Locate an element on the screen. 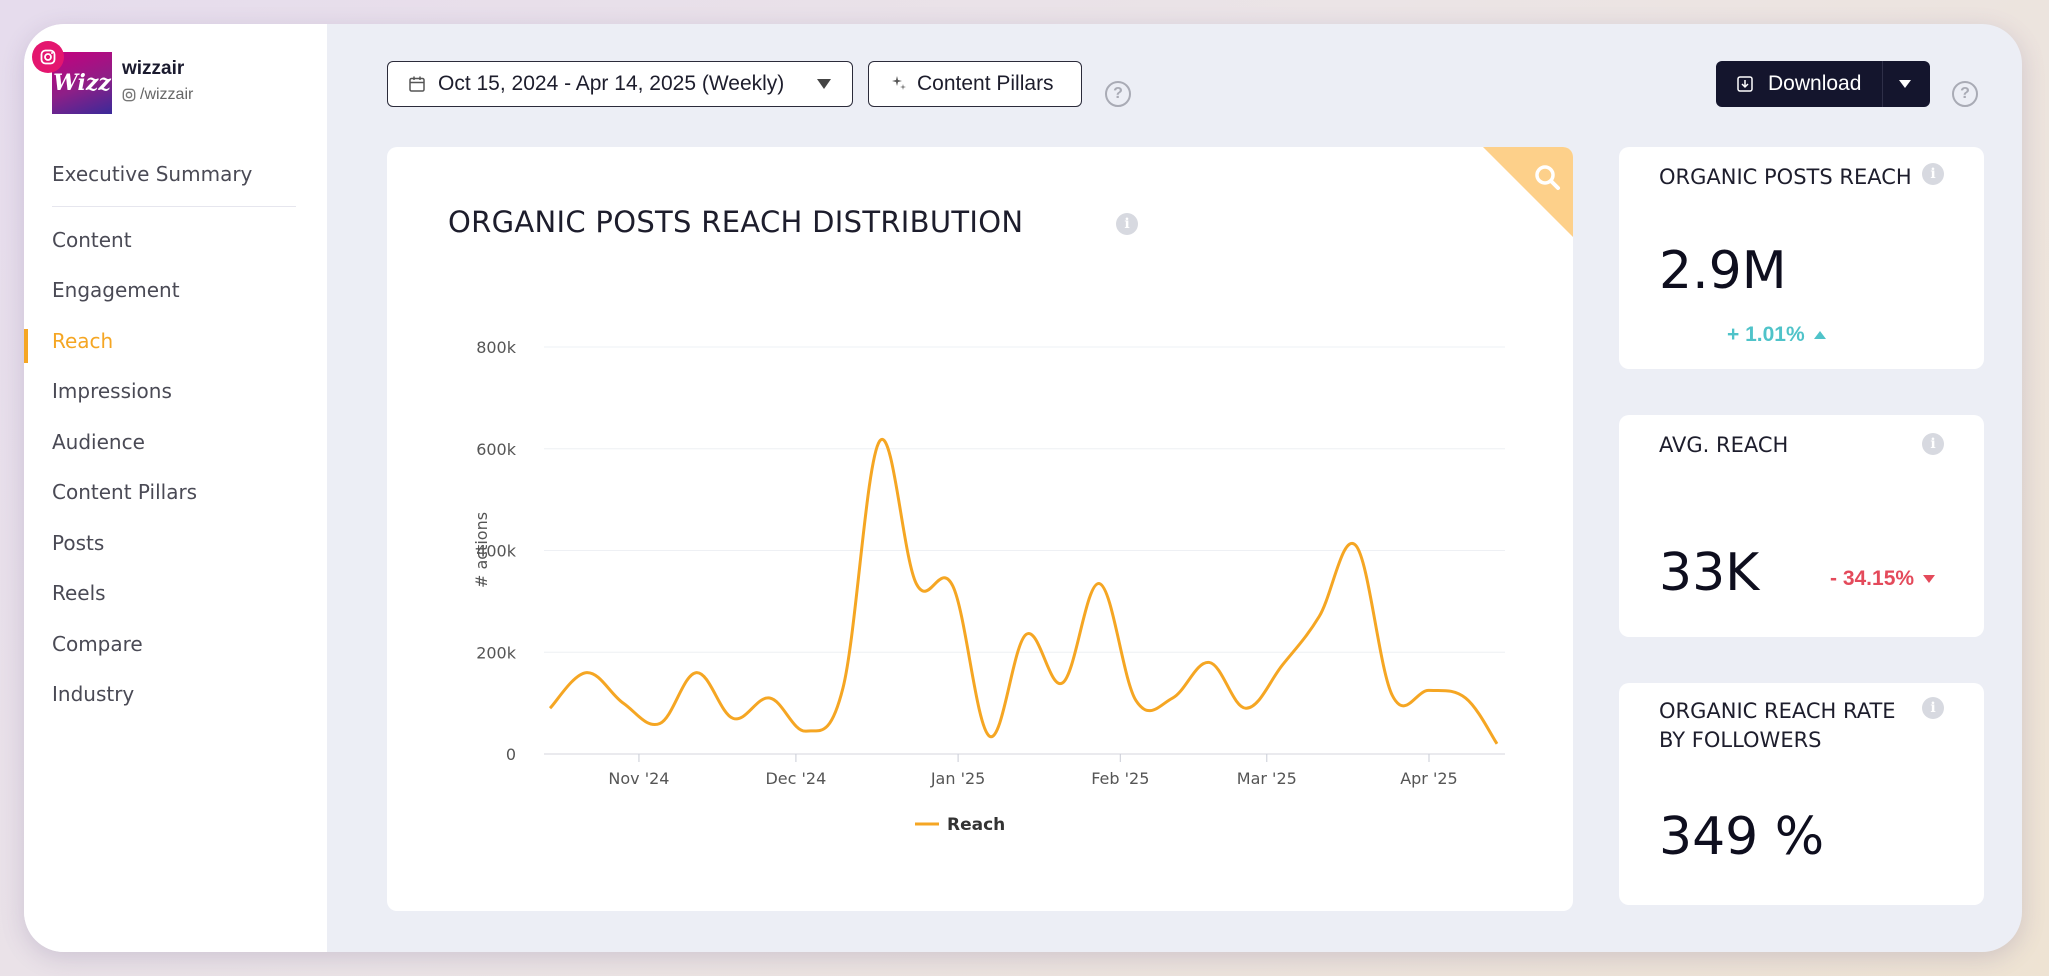 Image resolution: width=2049 pixels, height=976 pixels. download-label: Download is located at coordinates (1815, 83).